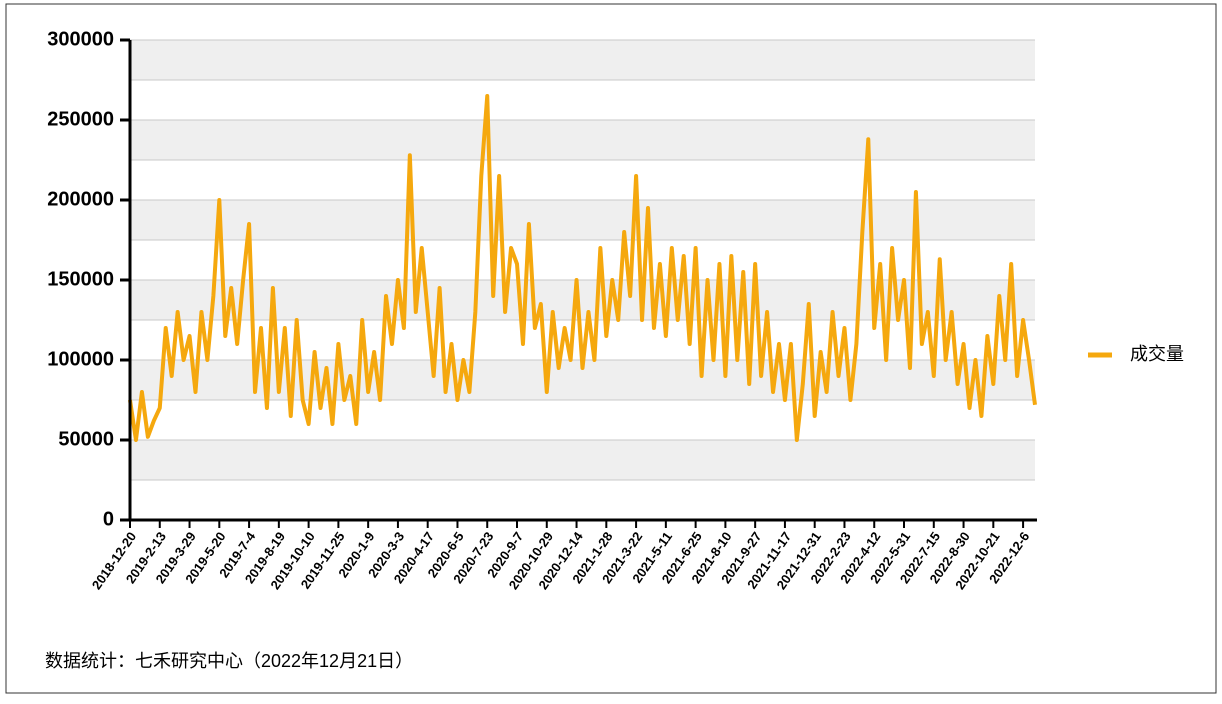 The height and width of the screenshot is (704, 1222). Describe the element at coordinates (80, 199) in the screenshot. I see `y-tick-label: 200000` at that location.